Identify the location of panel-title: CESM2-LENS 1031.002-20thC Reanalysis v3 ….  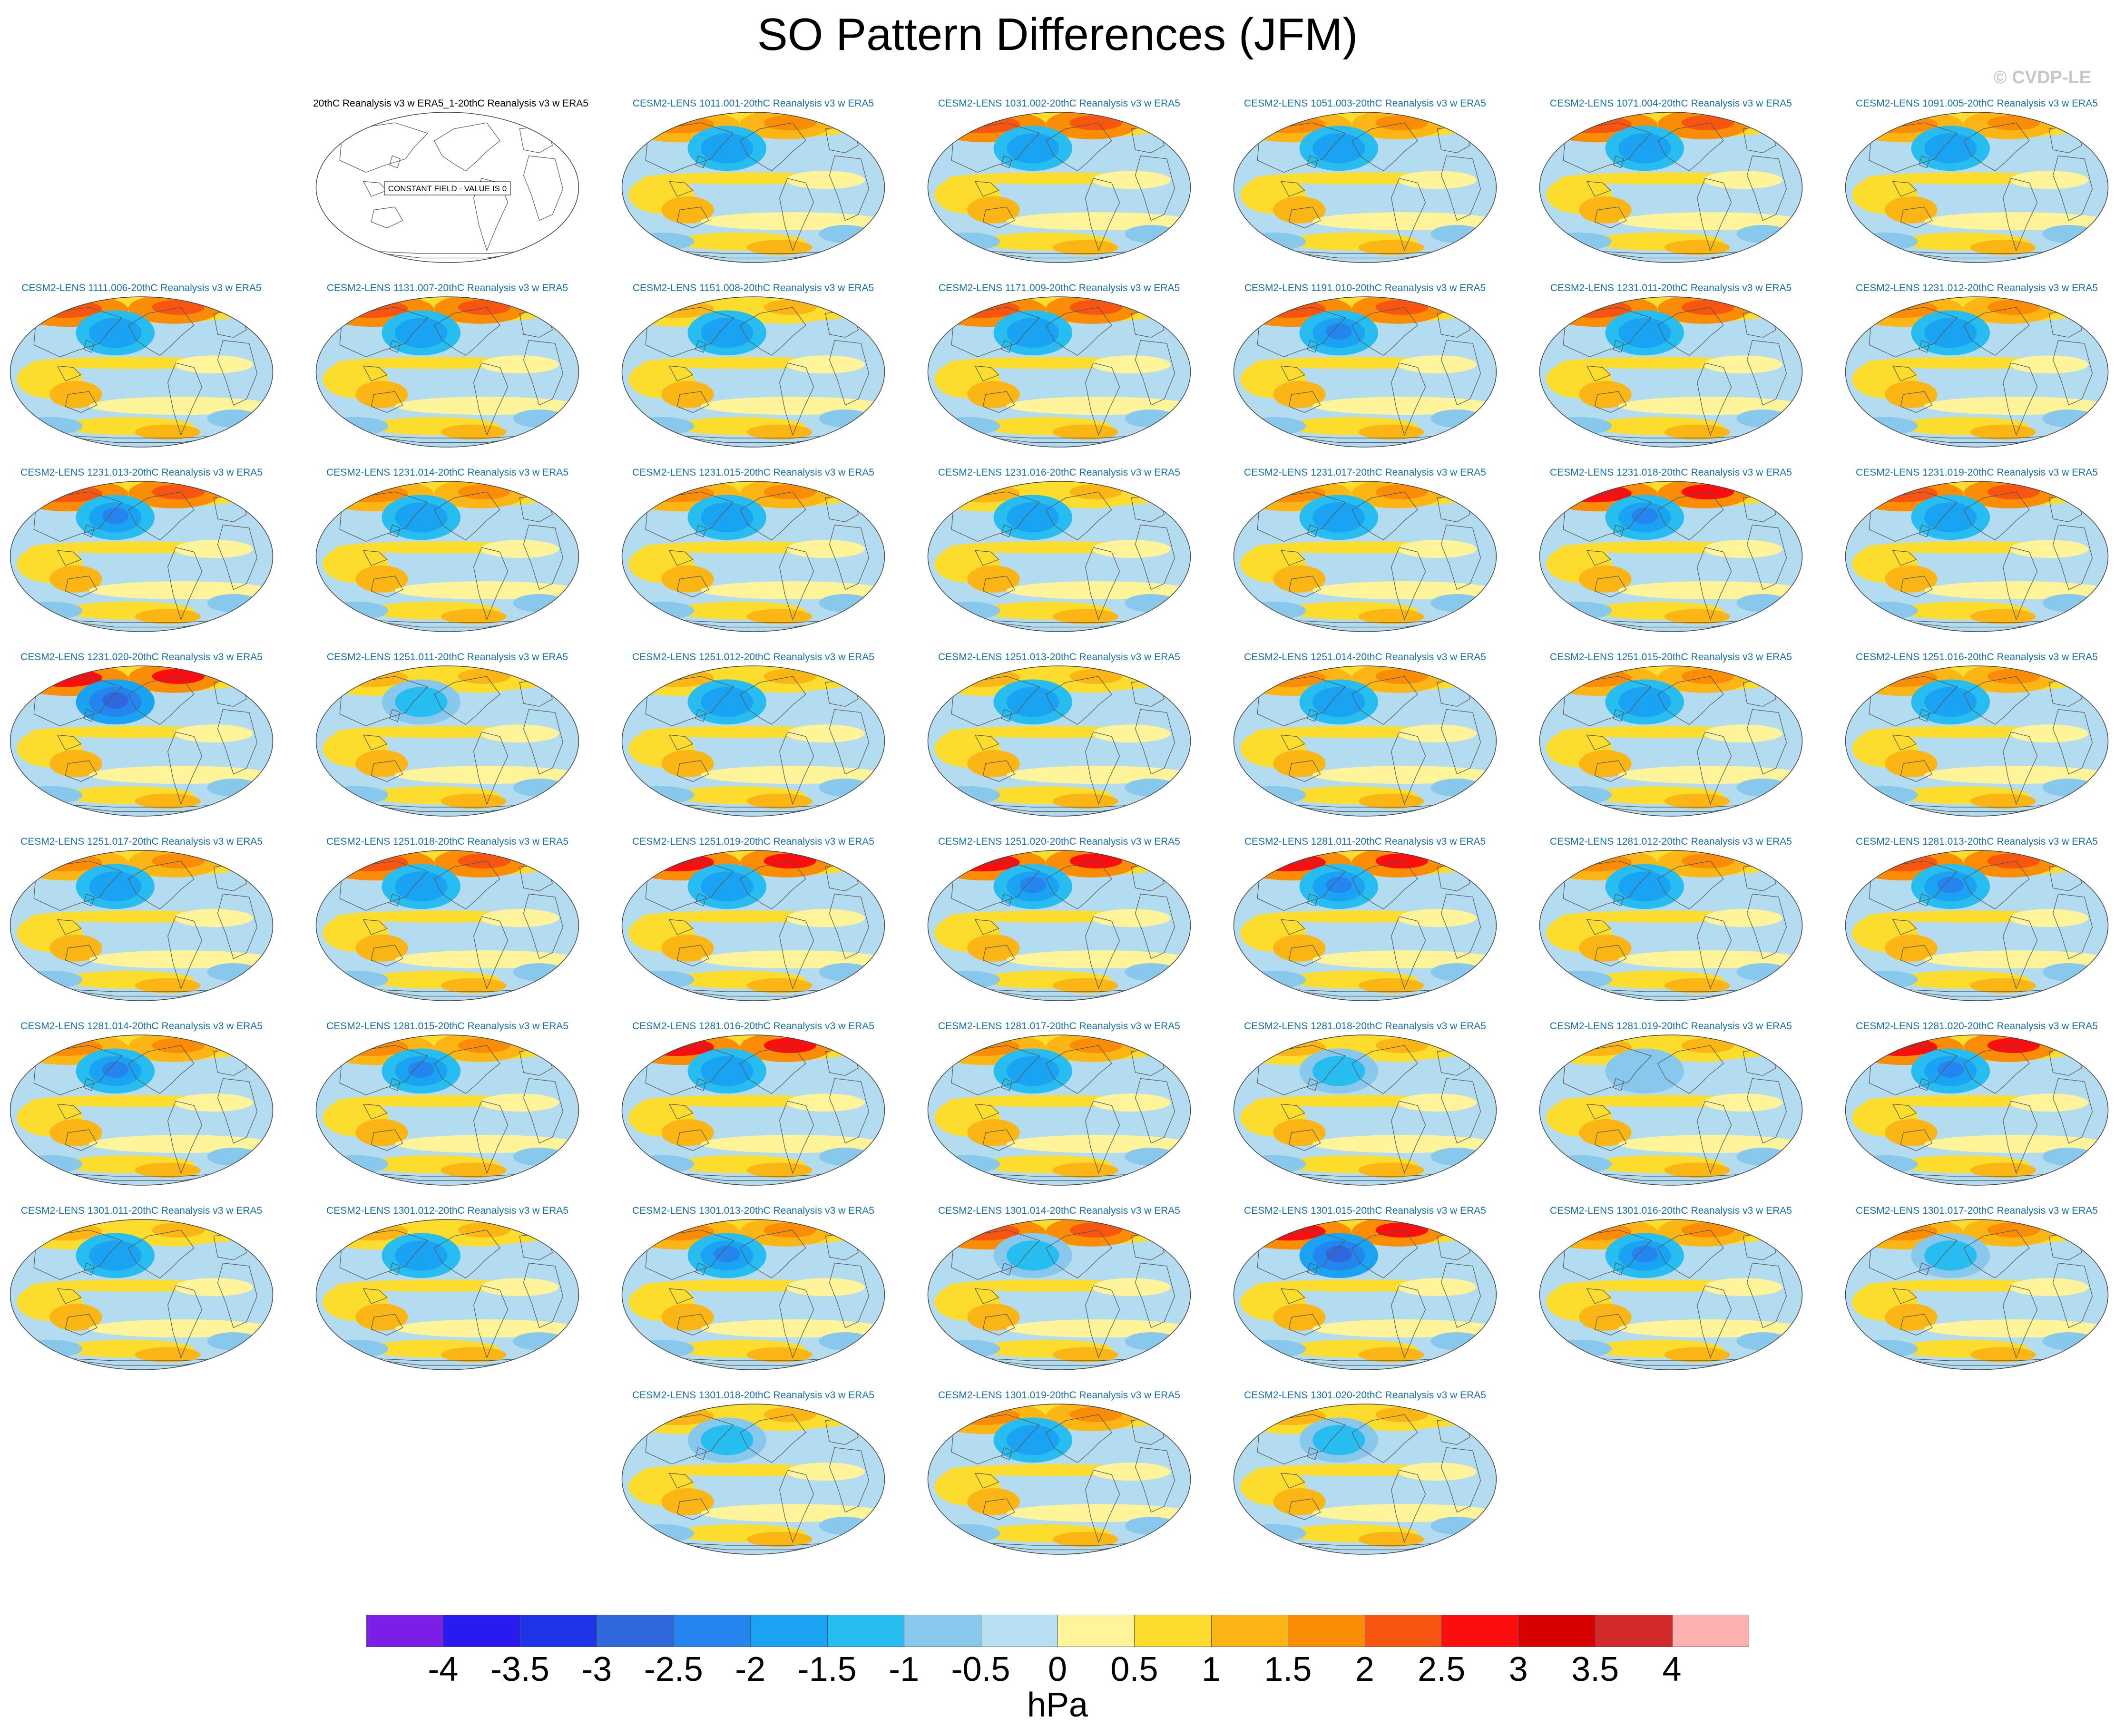
(1059, 104).